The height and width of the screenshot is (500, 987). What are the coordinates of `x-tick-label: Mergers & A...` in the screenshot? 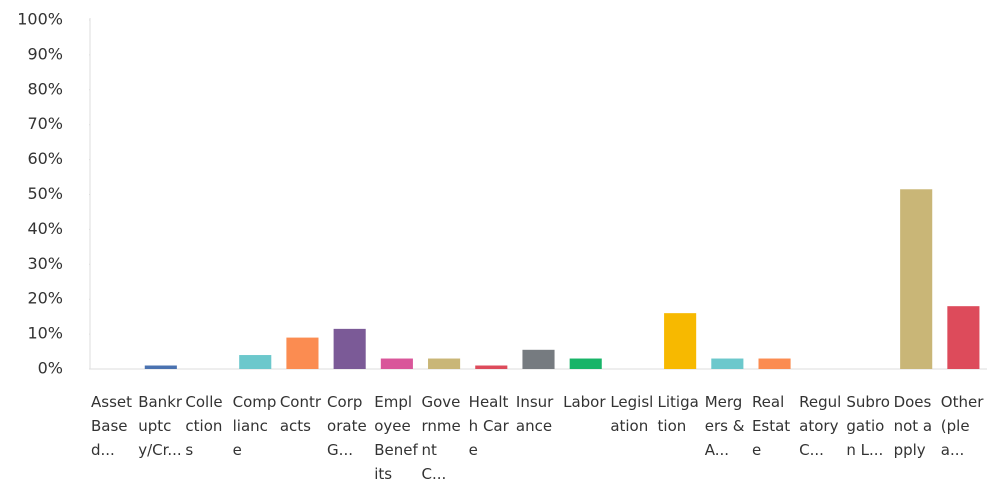 It's located at (724, 426).